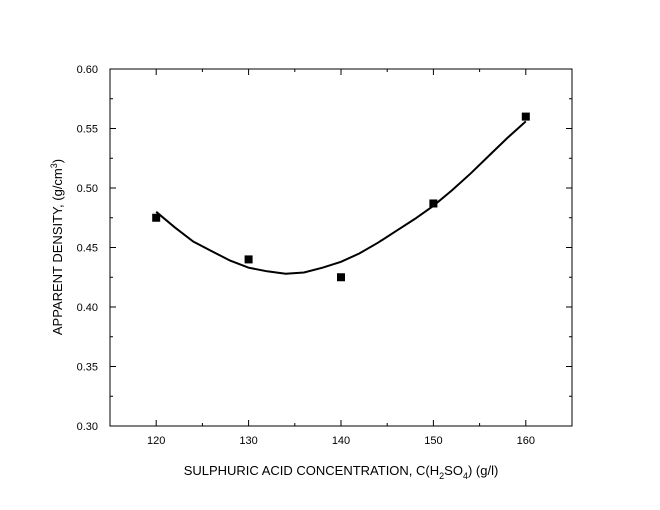 This screenshot has height=510, width=660. Describe the element at coordinates (87, 189) in the screenshot. I see `y-tick-label: 0.50` at that location.